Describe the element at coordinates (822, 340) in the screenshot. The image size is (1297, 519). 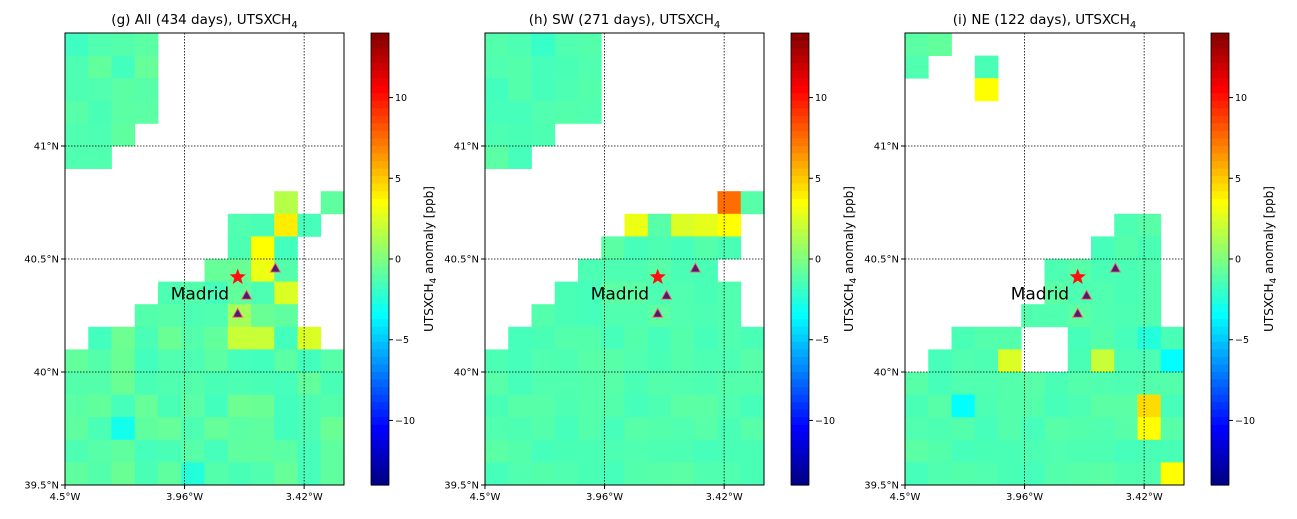
I see `colorbar-tick-label: −5` at that location.